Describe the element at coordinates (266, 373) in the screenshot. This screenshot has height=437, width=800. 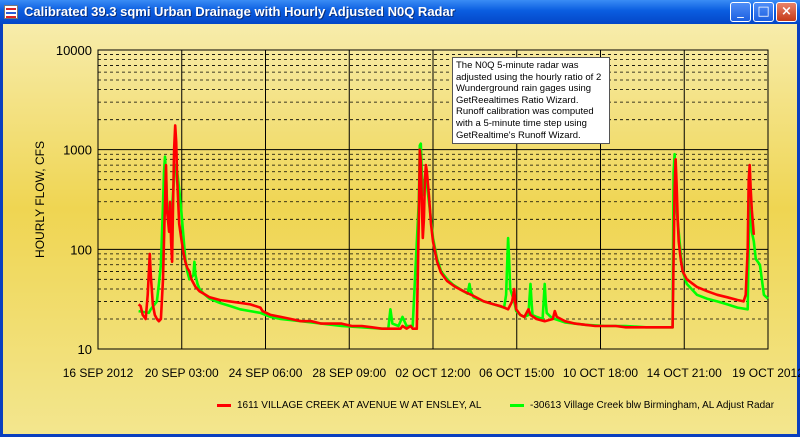
I see `x-tick-label: 24 SEP 06:00` at that location.